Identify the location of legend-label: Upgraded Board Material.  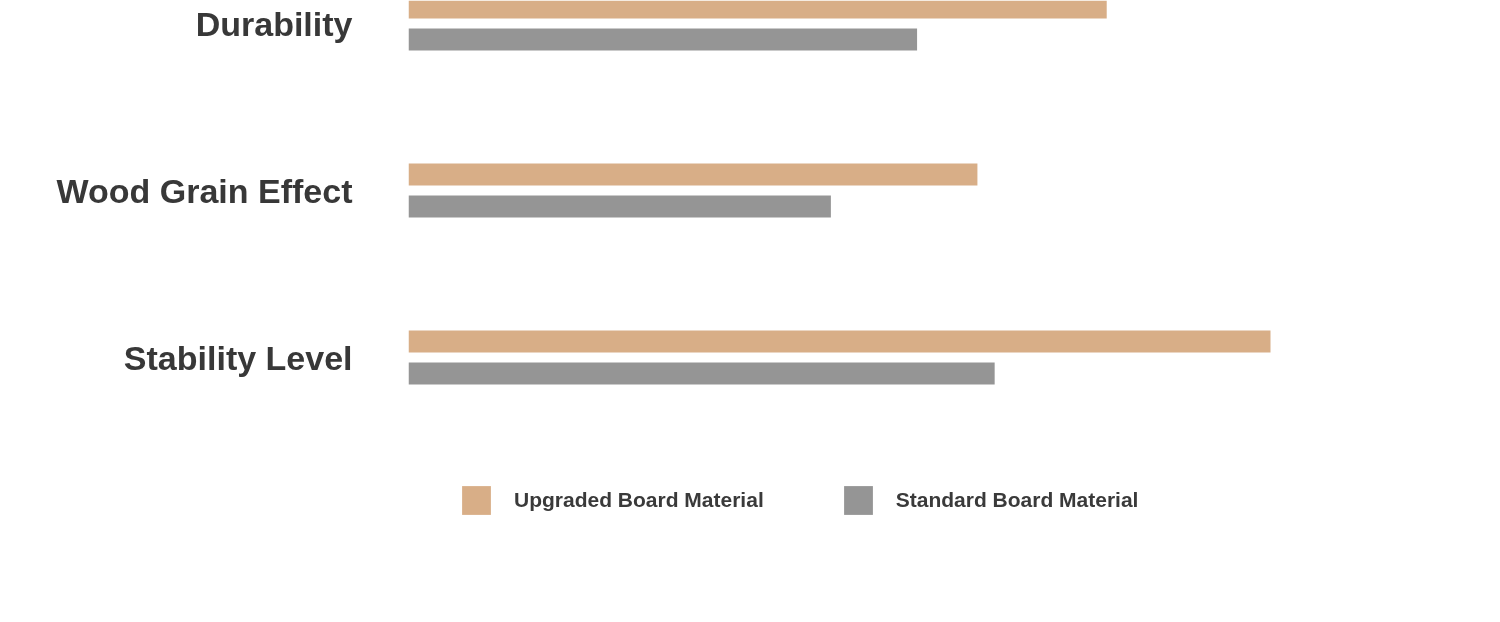
(639, 500).